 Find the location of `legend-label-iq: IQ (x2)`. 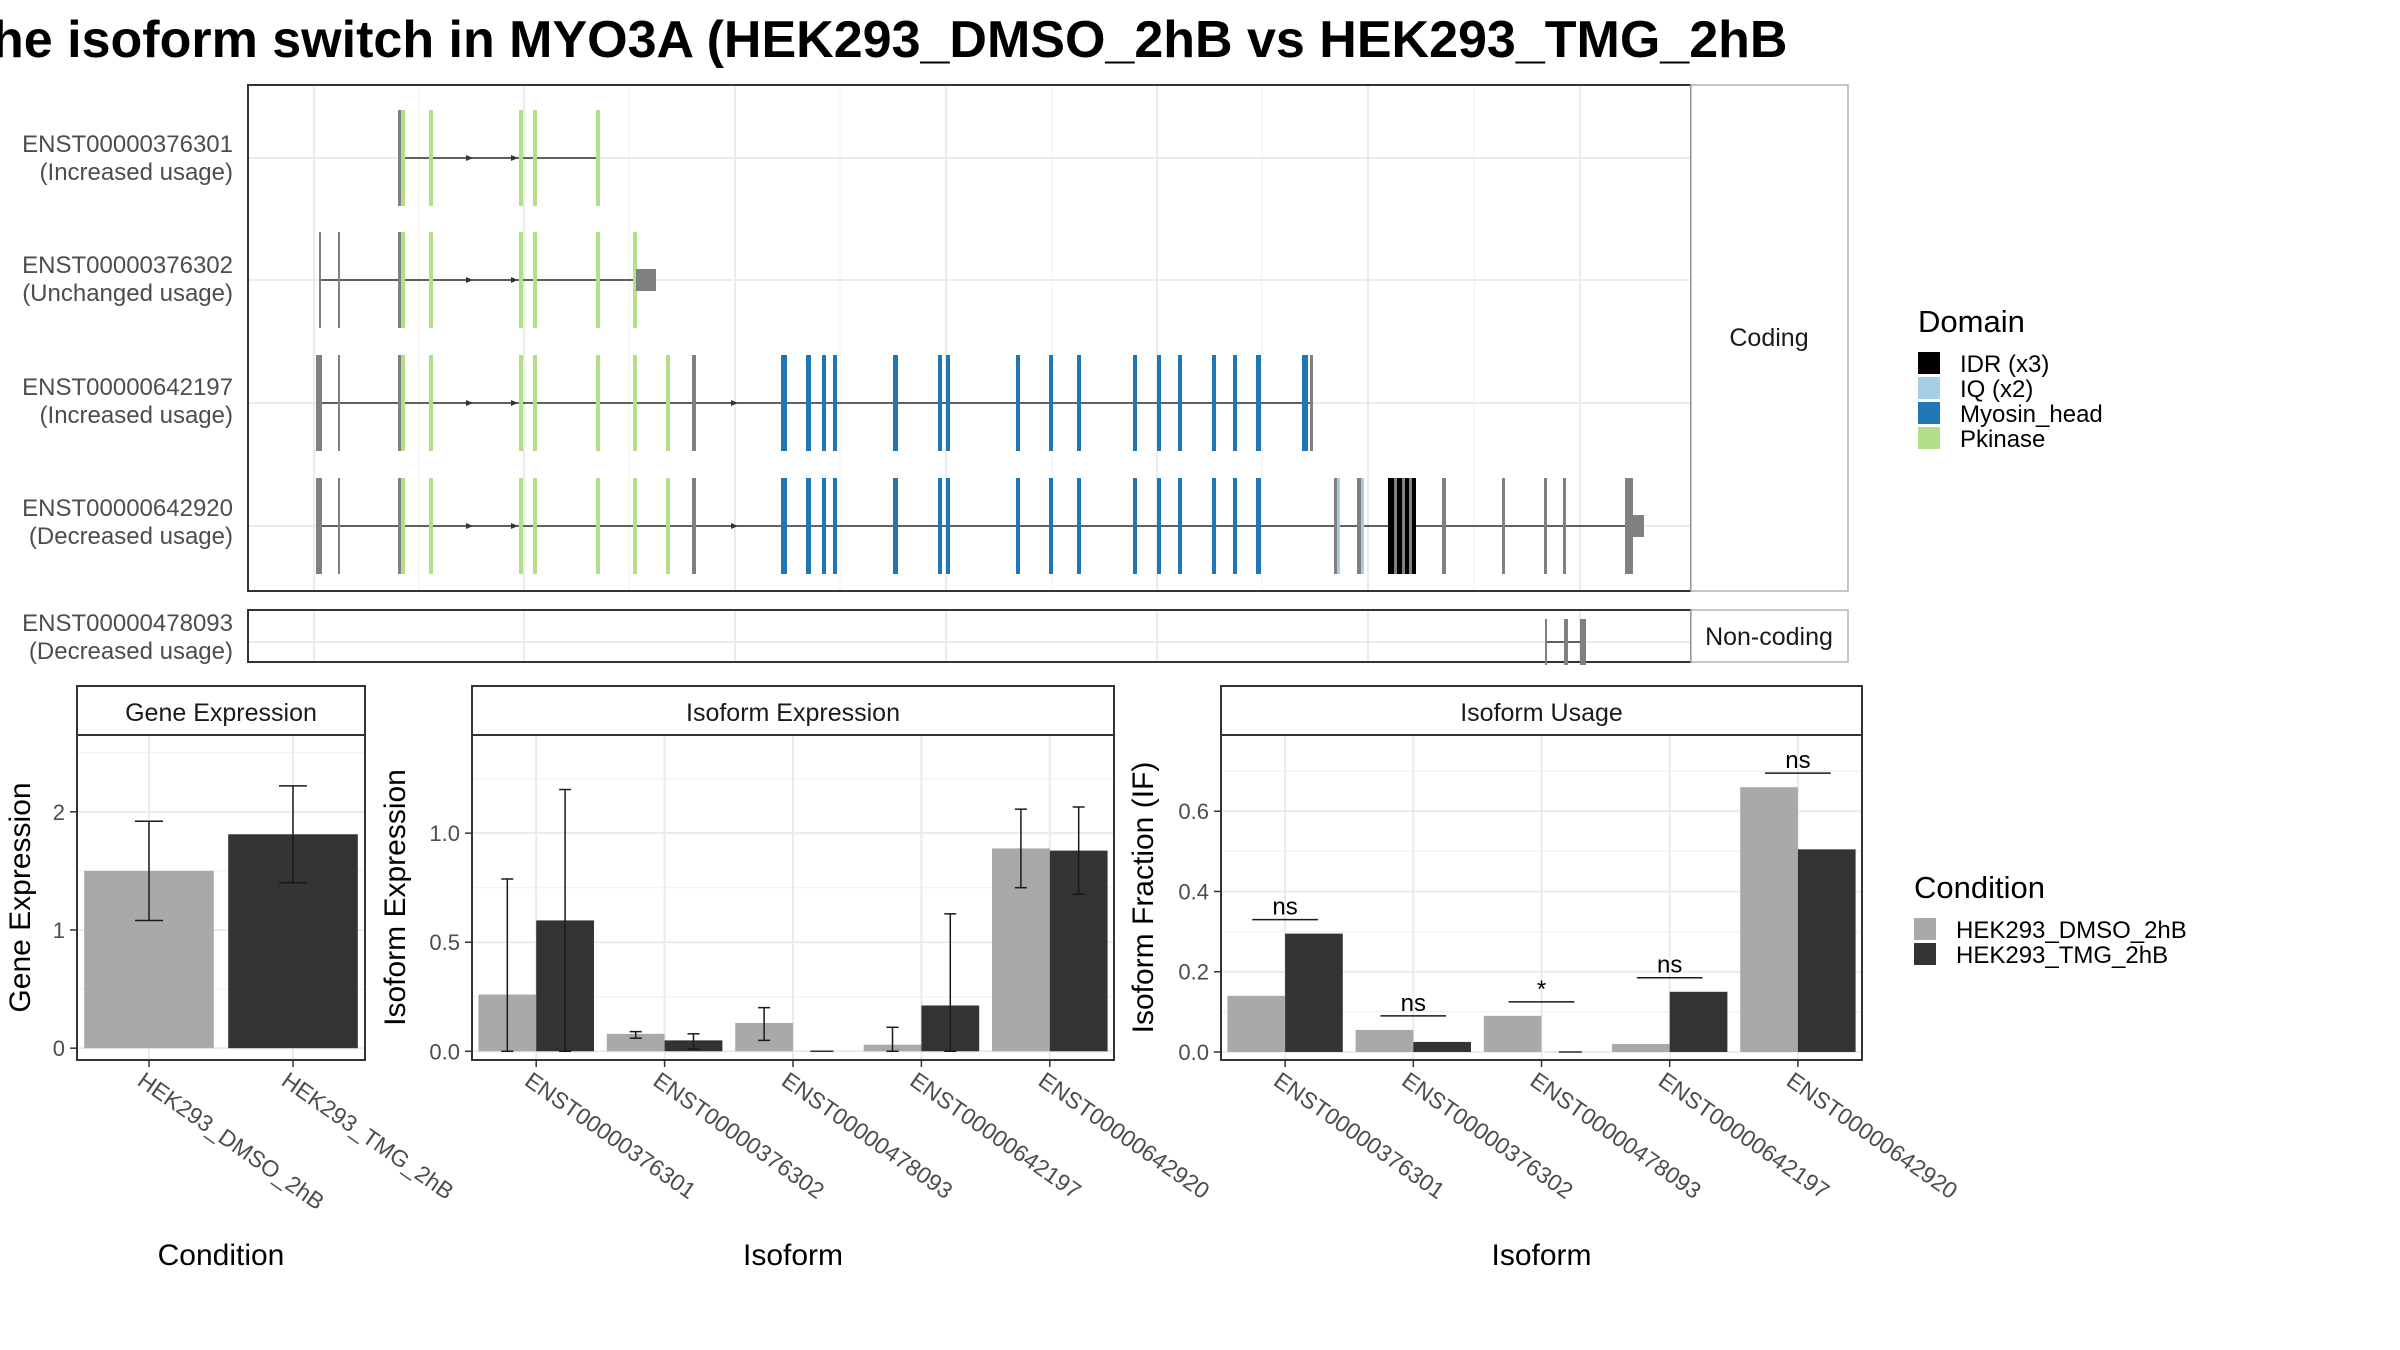

legend-label-iq: IQ (x2) is located at coordinates (1996, 389).